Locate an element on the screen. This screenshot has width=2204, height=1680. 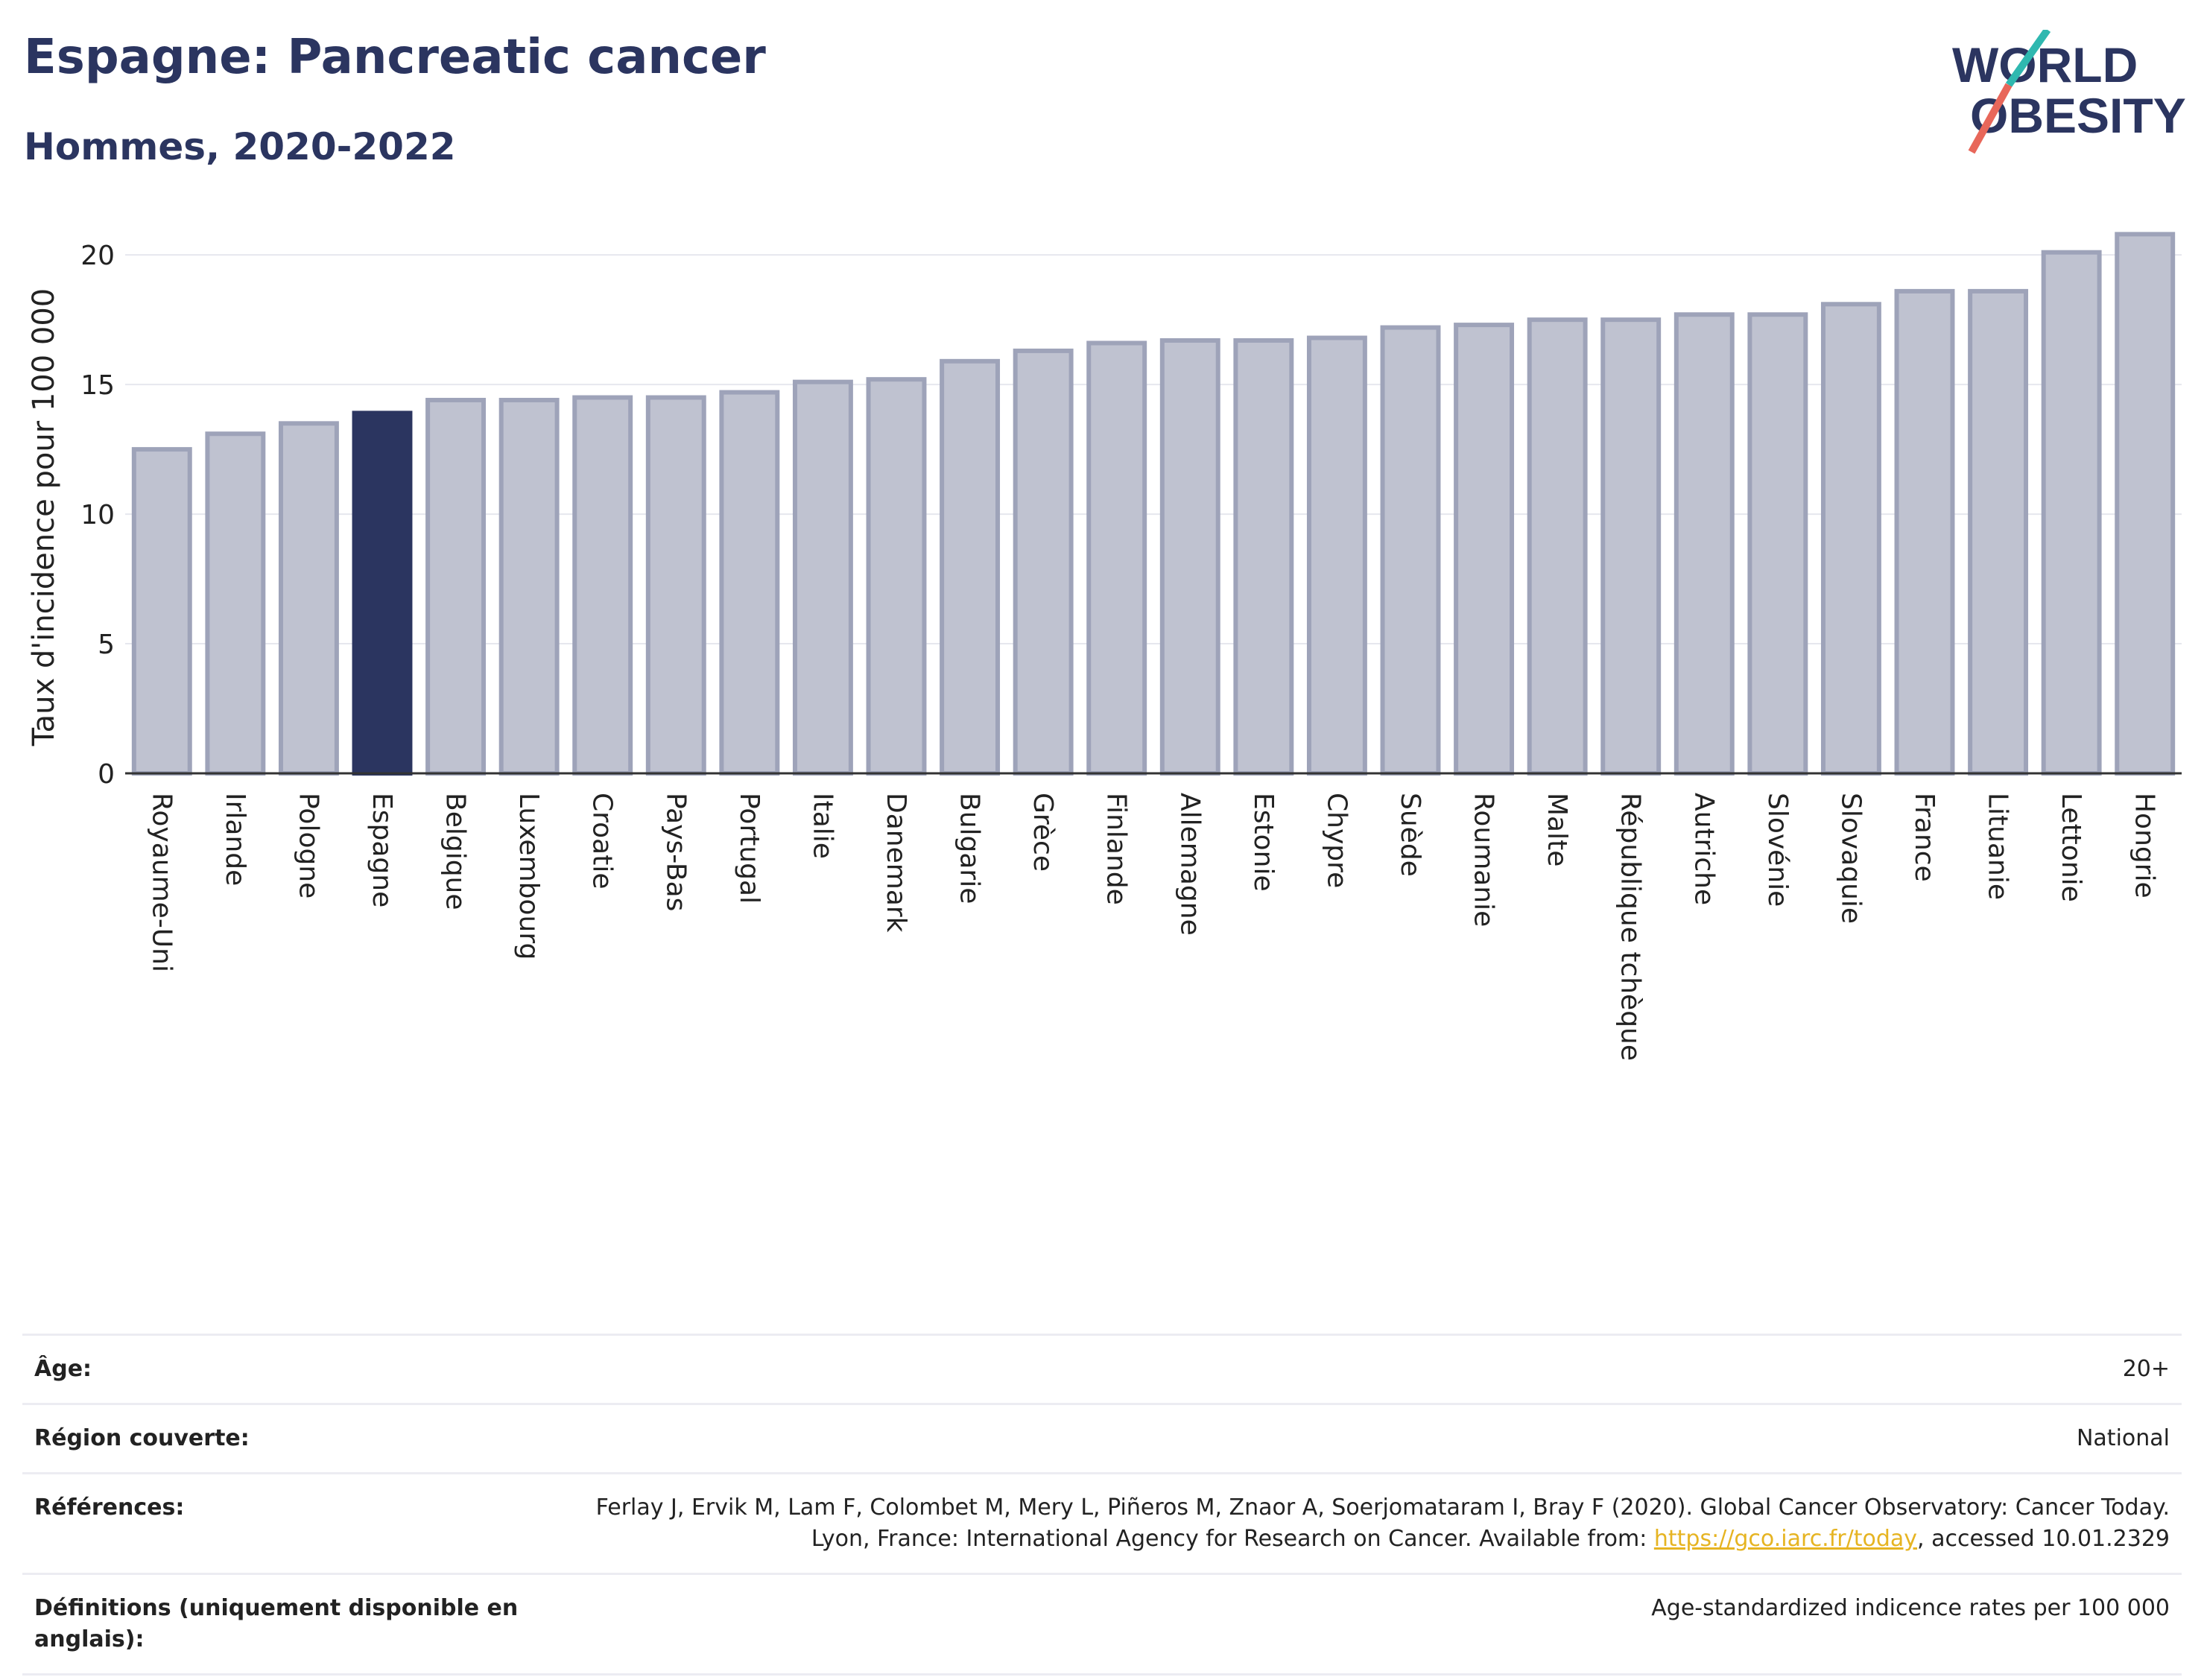
meta-value: National is located at coordinates (2123, 1438).